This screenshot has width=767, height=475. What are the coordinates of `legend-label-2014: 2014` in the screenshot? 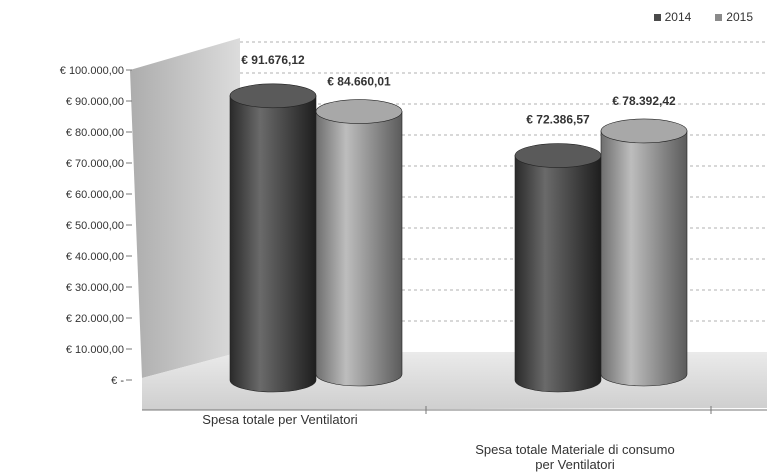 It's located at (678, 17).